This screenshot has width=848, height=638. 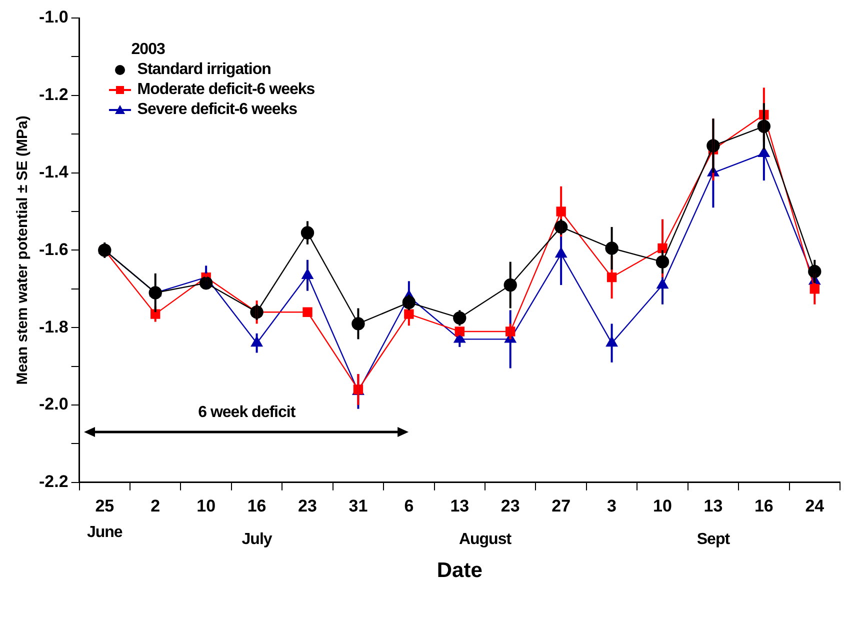 I want to click on y-tick-label: -2.0, so click(x=53, y=404).